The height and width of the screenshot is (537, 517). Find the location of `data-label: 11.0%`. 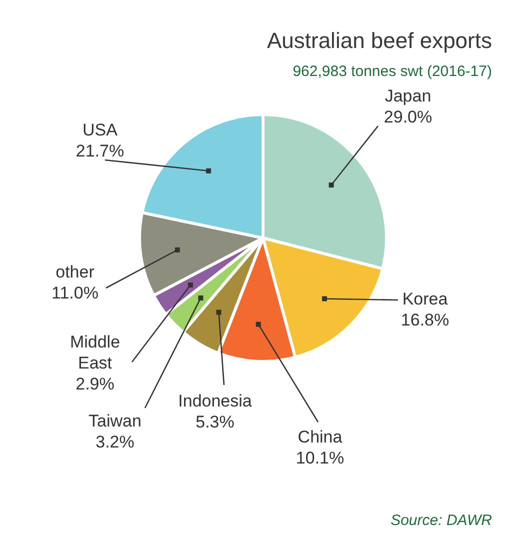

data-label: 11.0% is located at coordinates (75, 293).